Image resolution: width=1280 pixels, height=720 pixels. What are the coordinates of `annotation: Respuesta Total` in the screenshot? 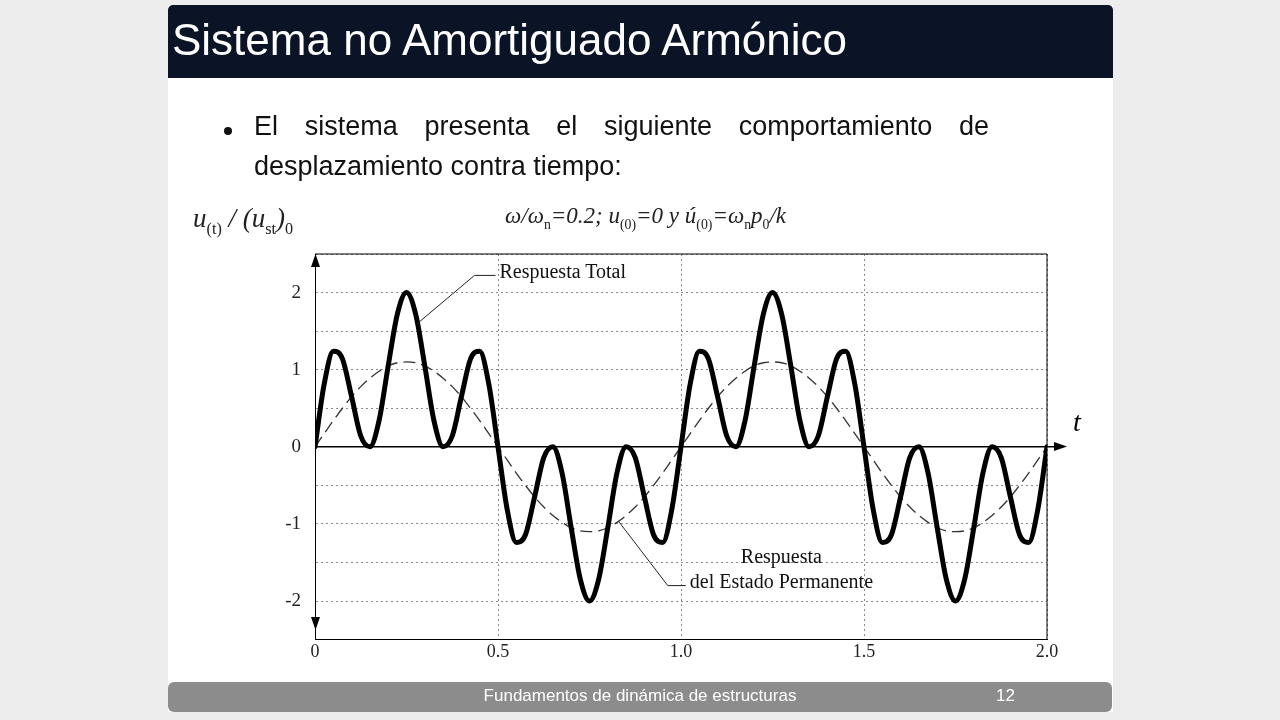 It's located at (563, 271).